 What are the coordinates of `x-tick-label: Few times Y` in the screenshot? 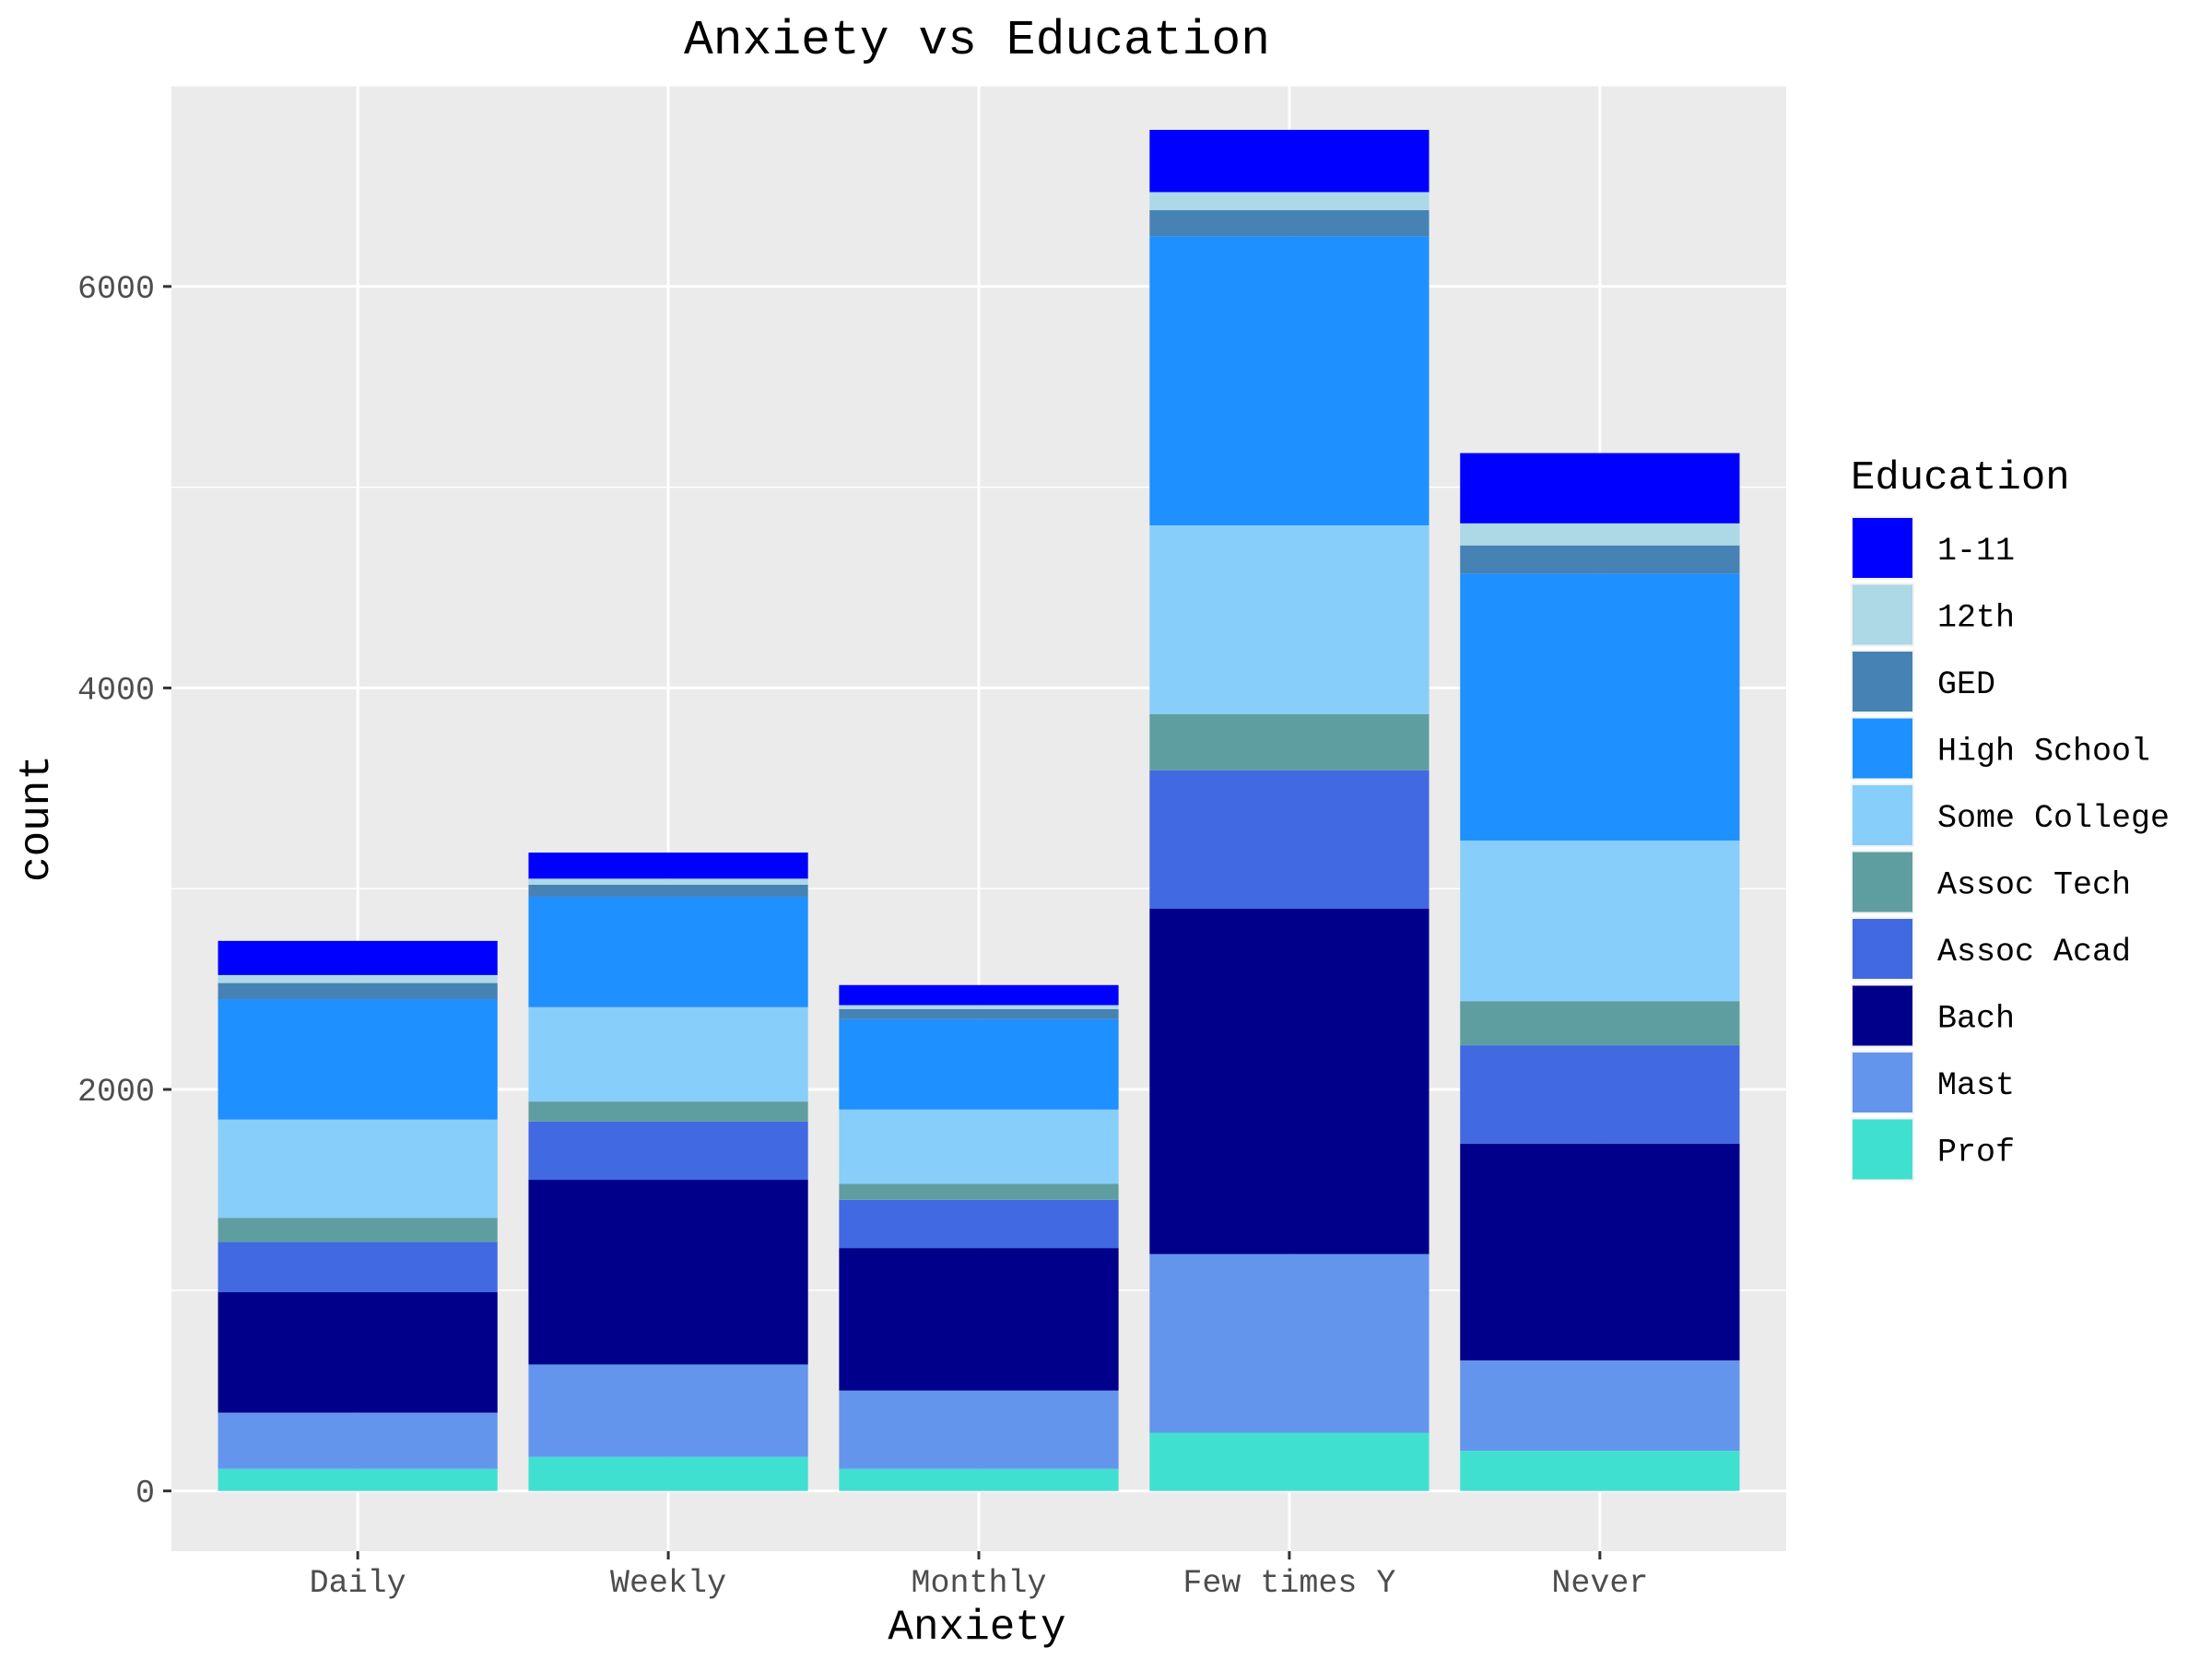 It's located at (1288, 1583).